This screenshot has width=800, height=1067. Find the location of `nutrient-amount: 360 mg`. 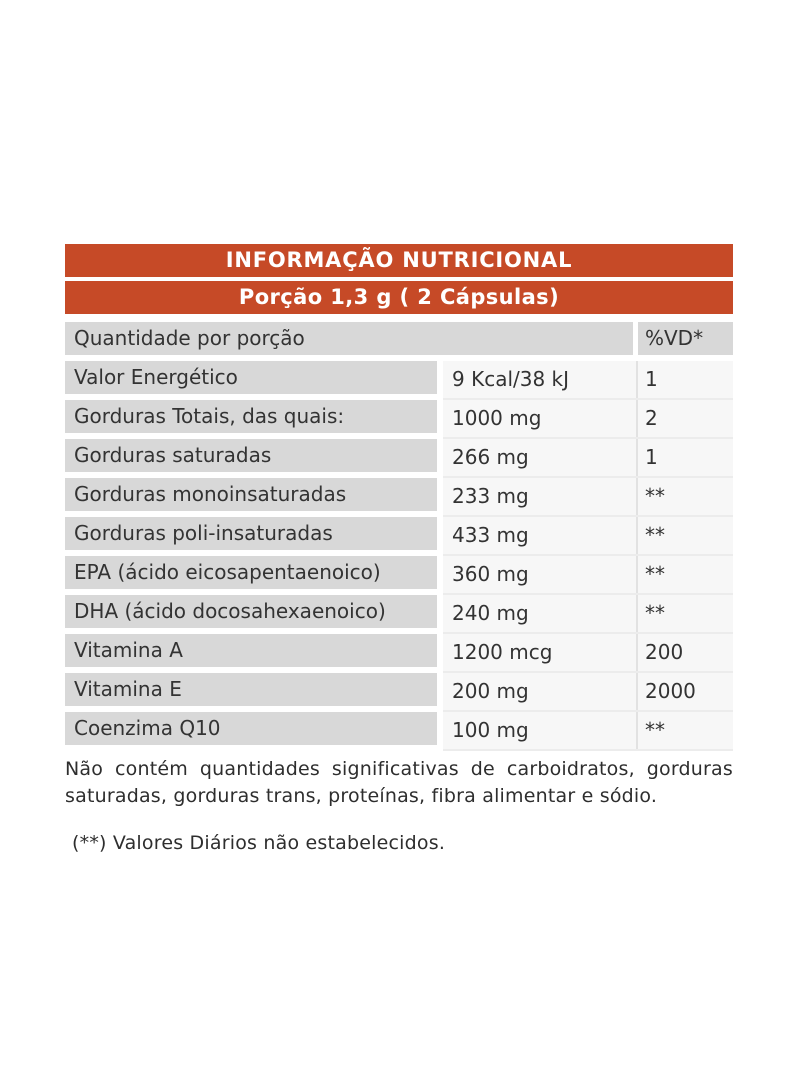

nutrient-amount: 360 mg is located at coordinates (490, 574).